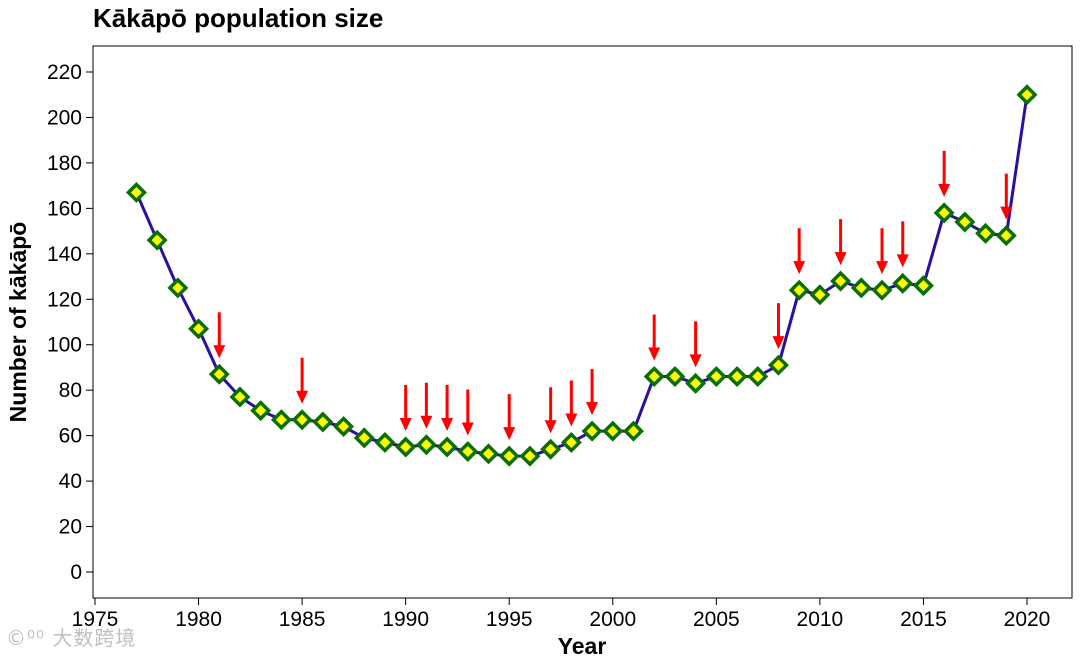 This screenshot has height=656, width=1080. Describe the element at coordinates (70, 527) in the screenshot. I see `y-tick-label: 20` at that location.